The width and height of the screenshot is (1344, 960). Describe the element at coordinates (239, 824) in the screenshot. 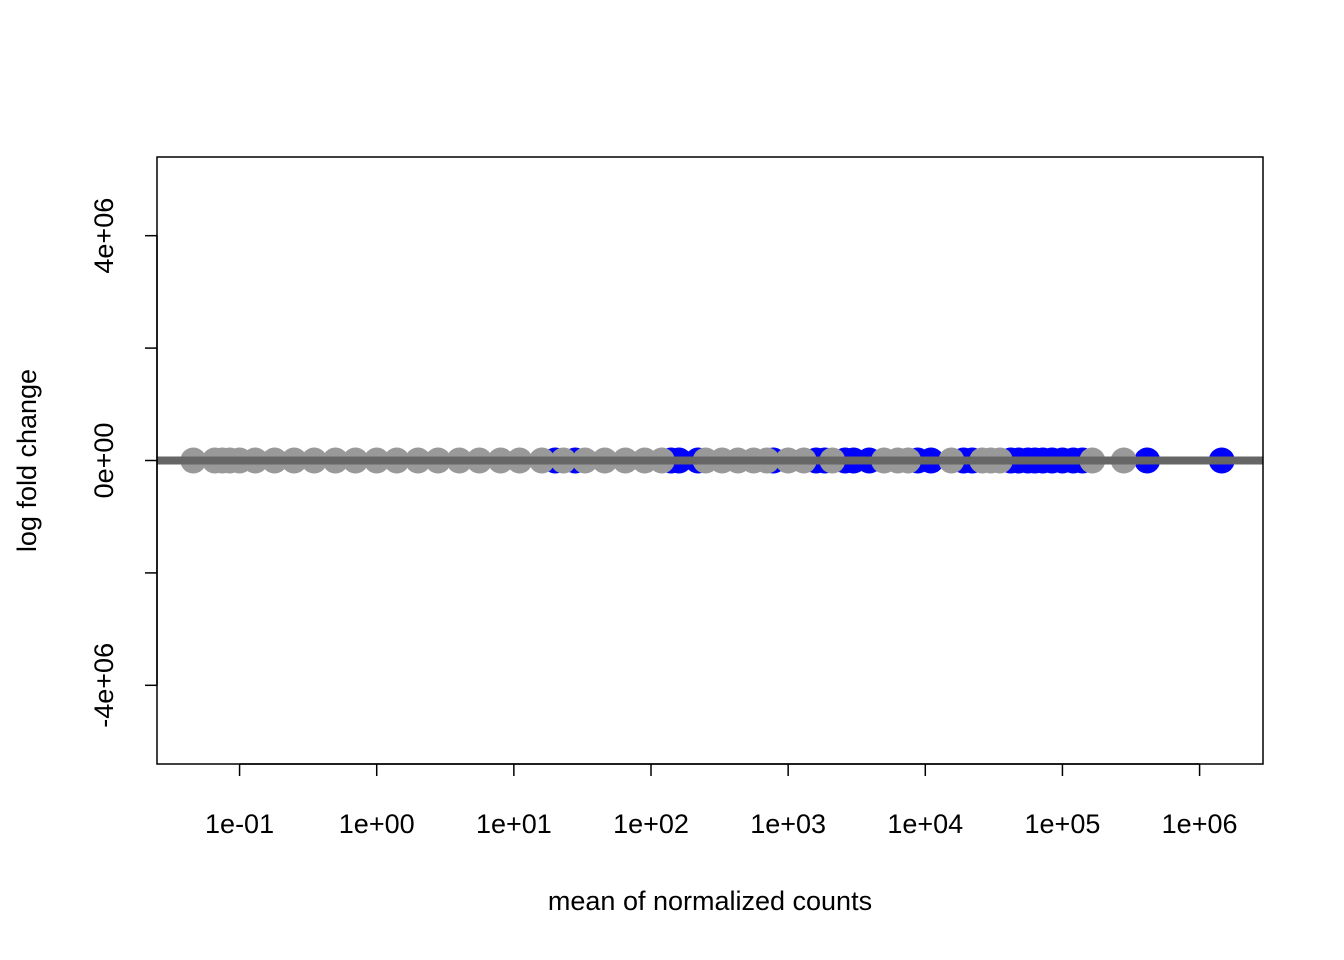

I see `x-tick-label: 1e-01` at that location.